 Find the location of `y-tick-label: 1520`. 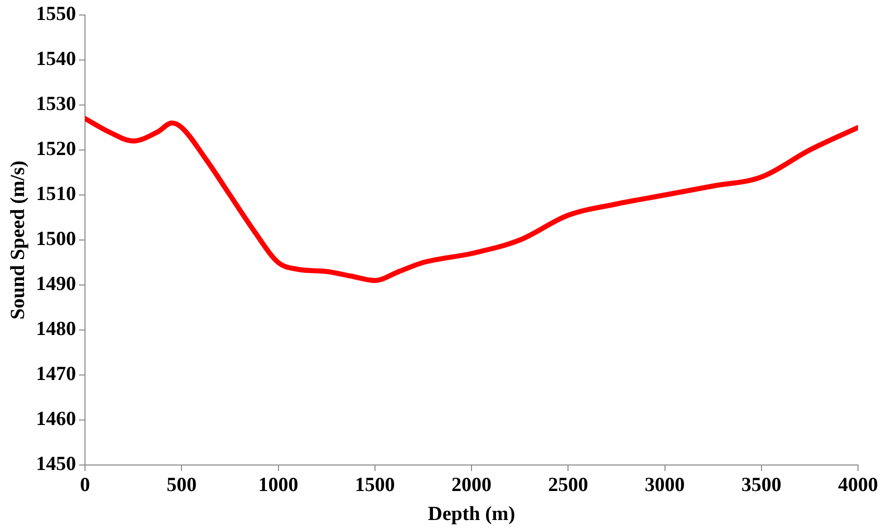

y-tick-label: 1520 is located at coordinates (56, 149).